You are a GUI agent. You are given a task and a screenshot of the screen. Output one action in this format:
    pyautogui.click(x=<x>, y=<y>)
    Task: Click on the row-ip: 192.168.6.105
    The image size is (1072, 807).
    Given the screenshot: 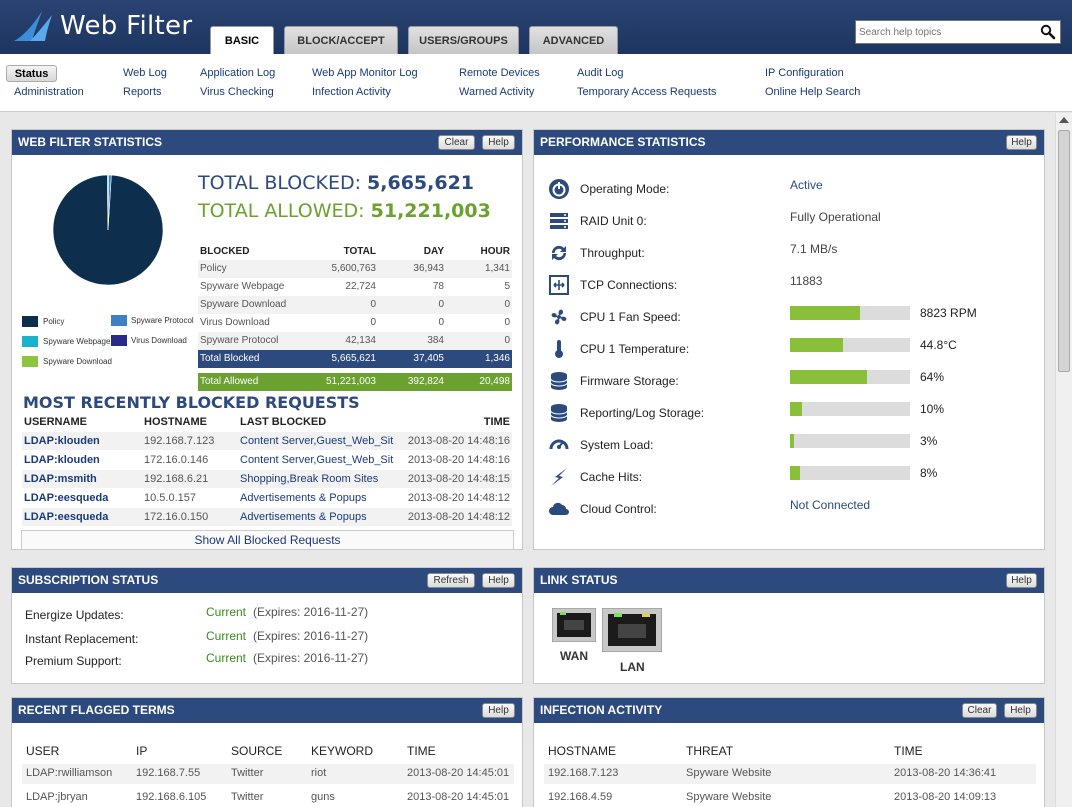 What is the action you would take?
    pyautogui.click(x=171, y=797)
    